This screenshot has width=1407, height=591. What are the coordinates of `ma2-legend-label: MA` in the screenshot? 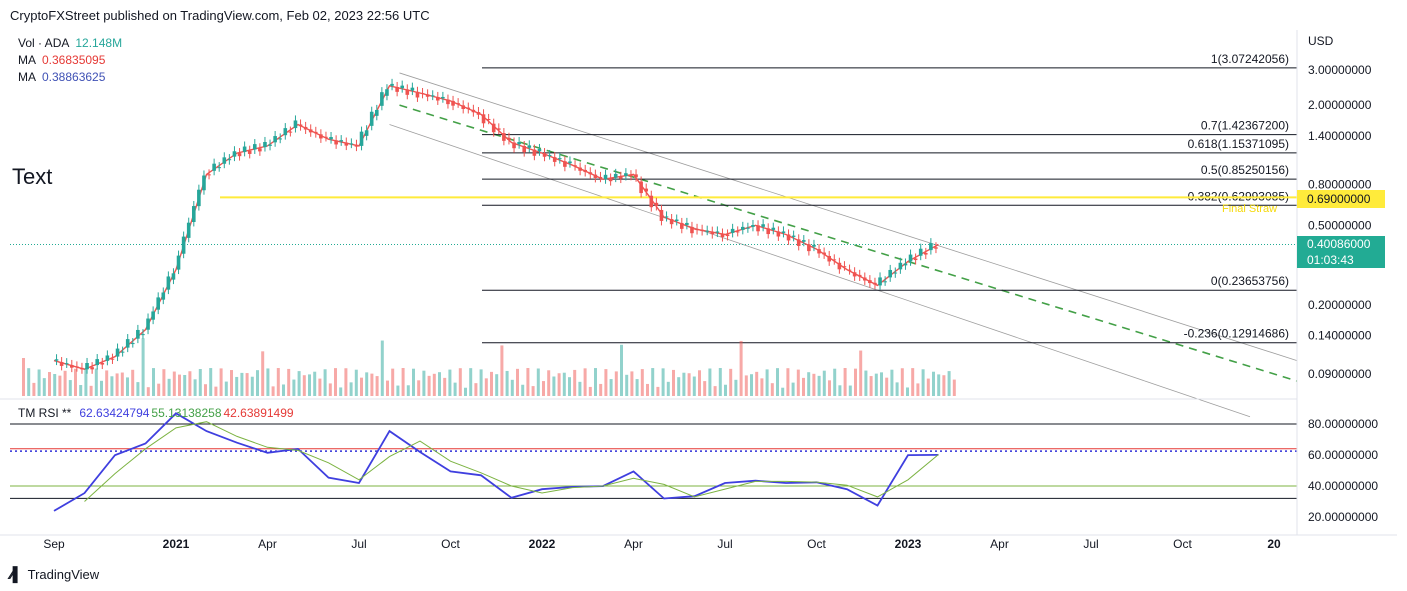 It's located at (27, 77).